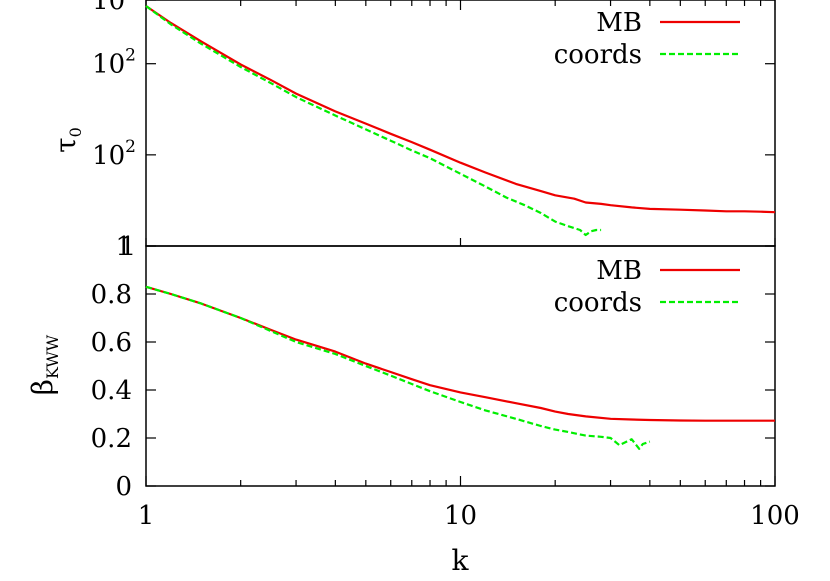 The width and height of the screenshot is (830, 581). Describe the element at coordinates (461, 560) in the screenshot. I see `x-axis-title: k` at that location.